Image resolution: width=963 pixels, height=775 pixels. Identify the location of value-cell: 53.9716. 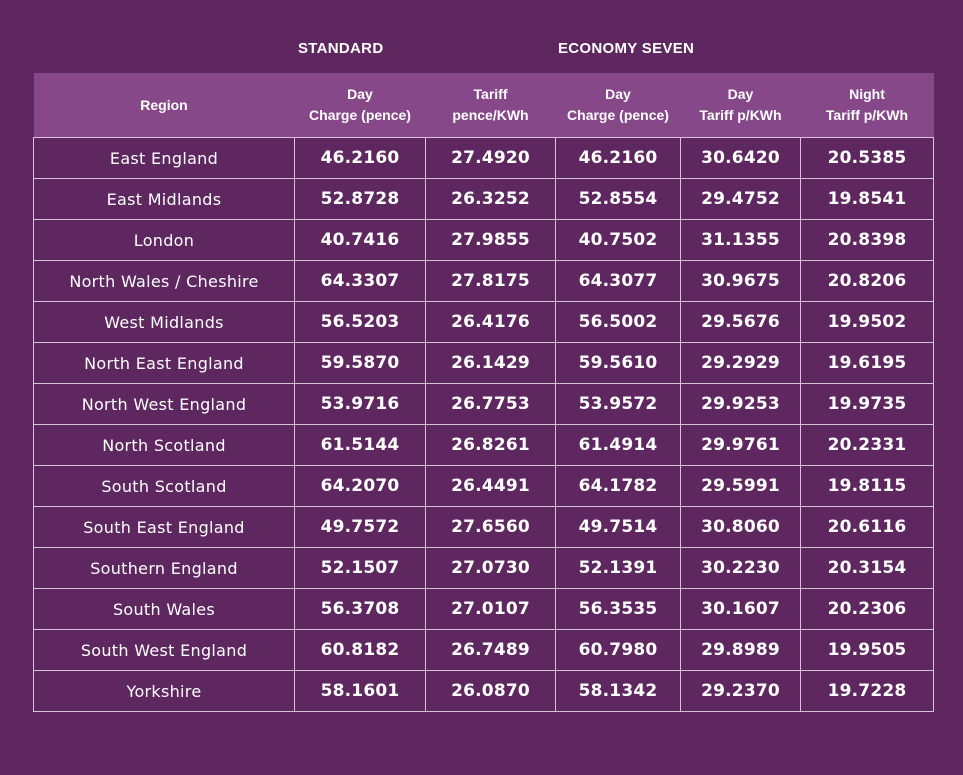
(360, 404).